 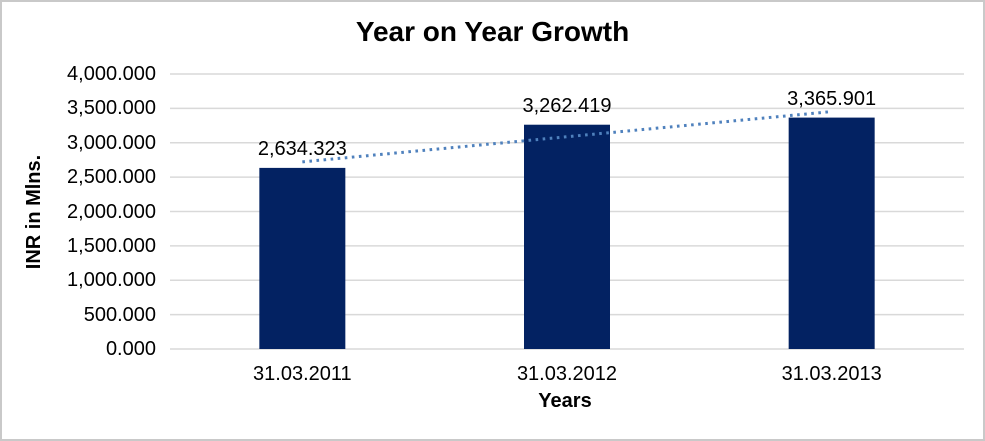 What do you see at coordinates (111, 280) in the screenshot?
I see `y-tick-label: 1,000.000` at bounding box center [111, 280].